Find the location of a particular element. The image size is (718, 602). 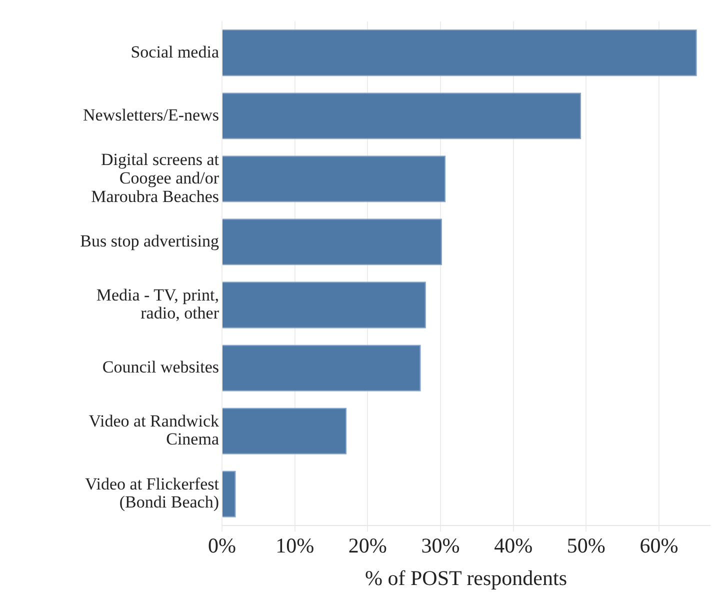

x-tick-label: 10% is located at coordinates (295, 546).